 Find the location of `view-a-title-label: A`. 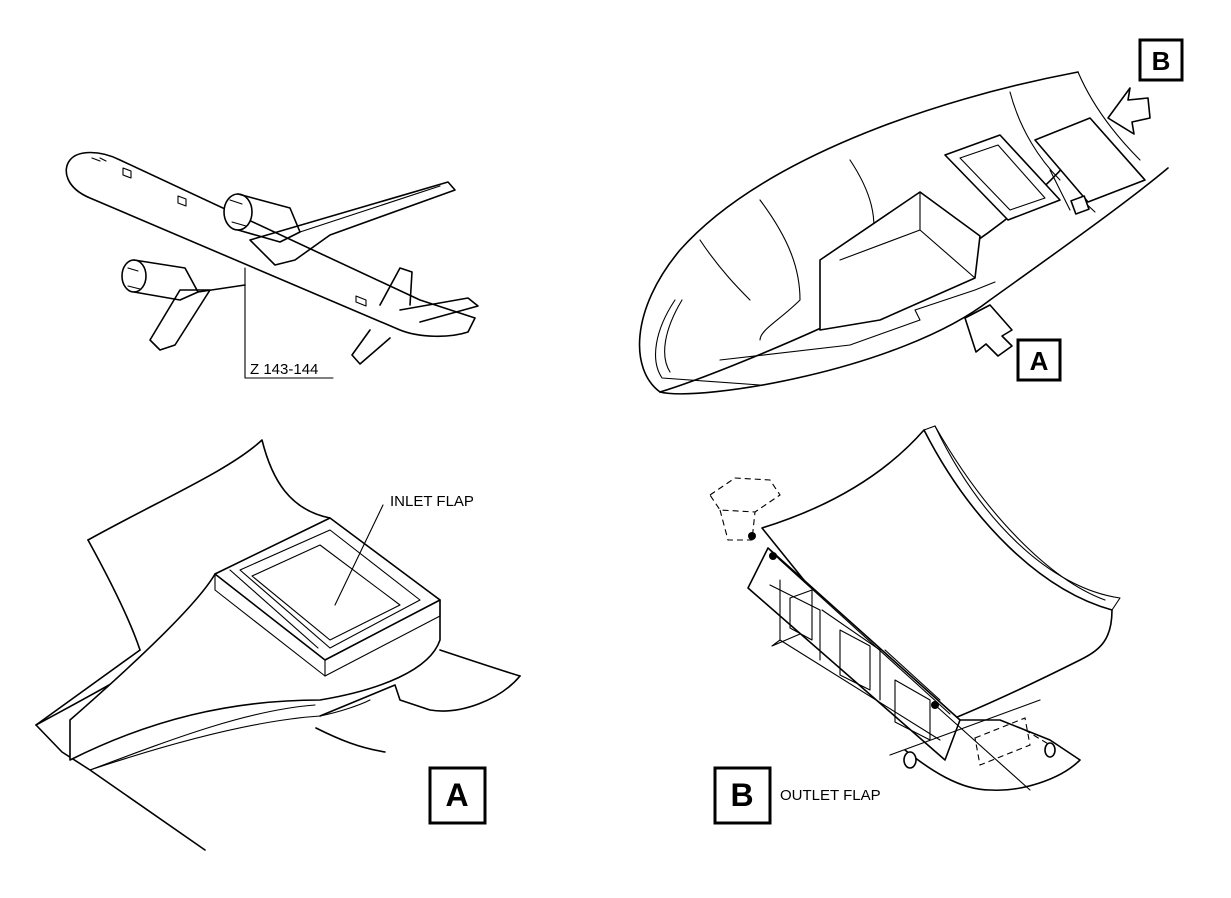

view-a-title-label: A is located at coordinates (456, 795).